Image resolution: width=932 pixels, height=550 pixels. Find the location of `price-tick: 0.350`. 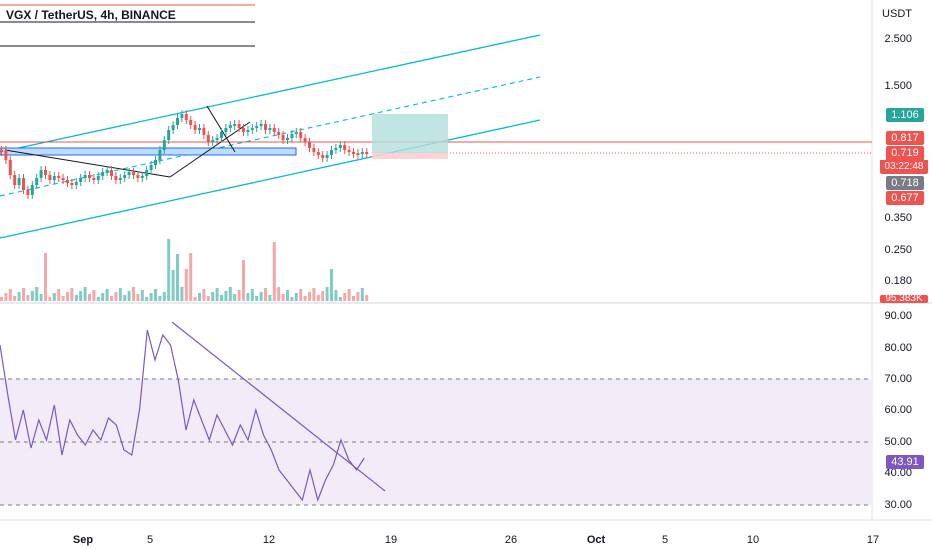

price-tick: 0.350 is located at coordinates (898, 218).